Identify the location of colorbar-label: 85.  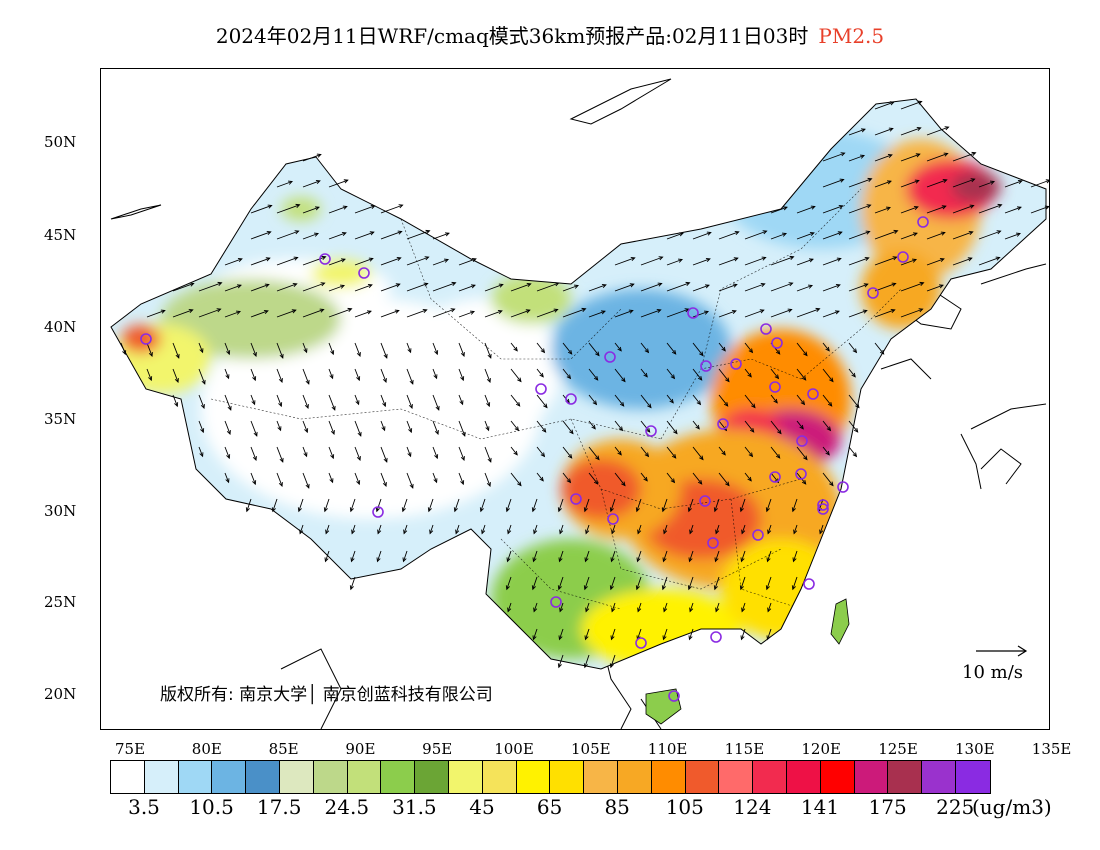
(617, 807).